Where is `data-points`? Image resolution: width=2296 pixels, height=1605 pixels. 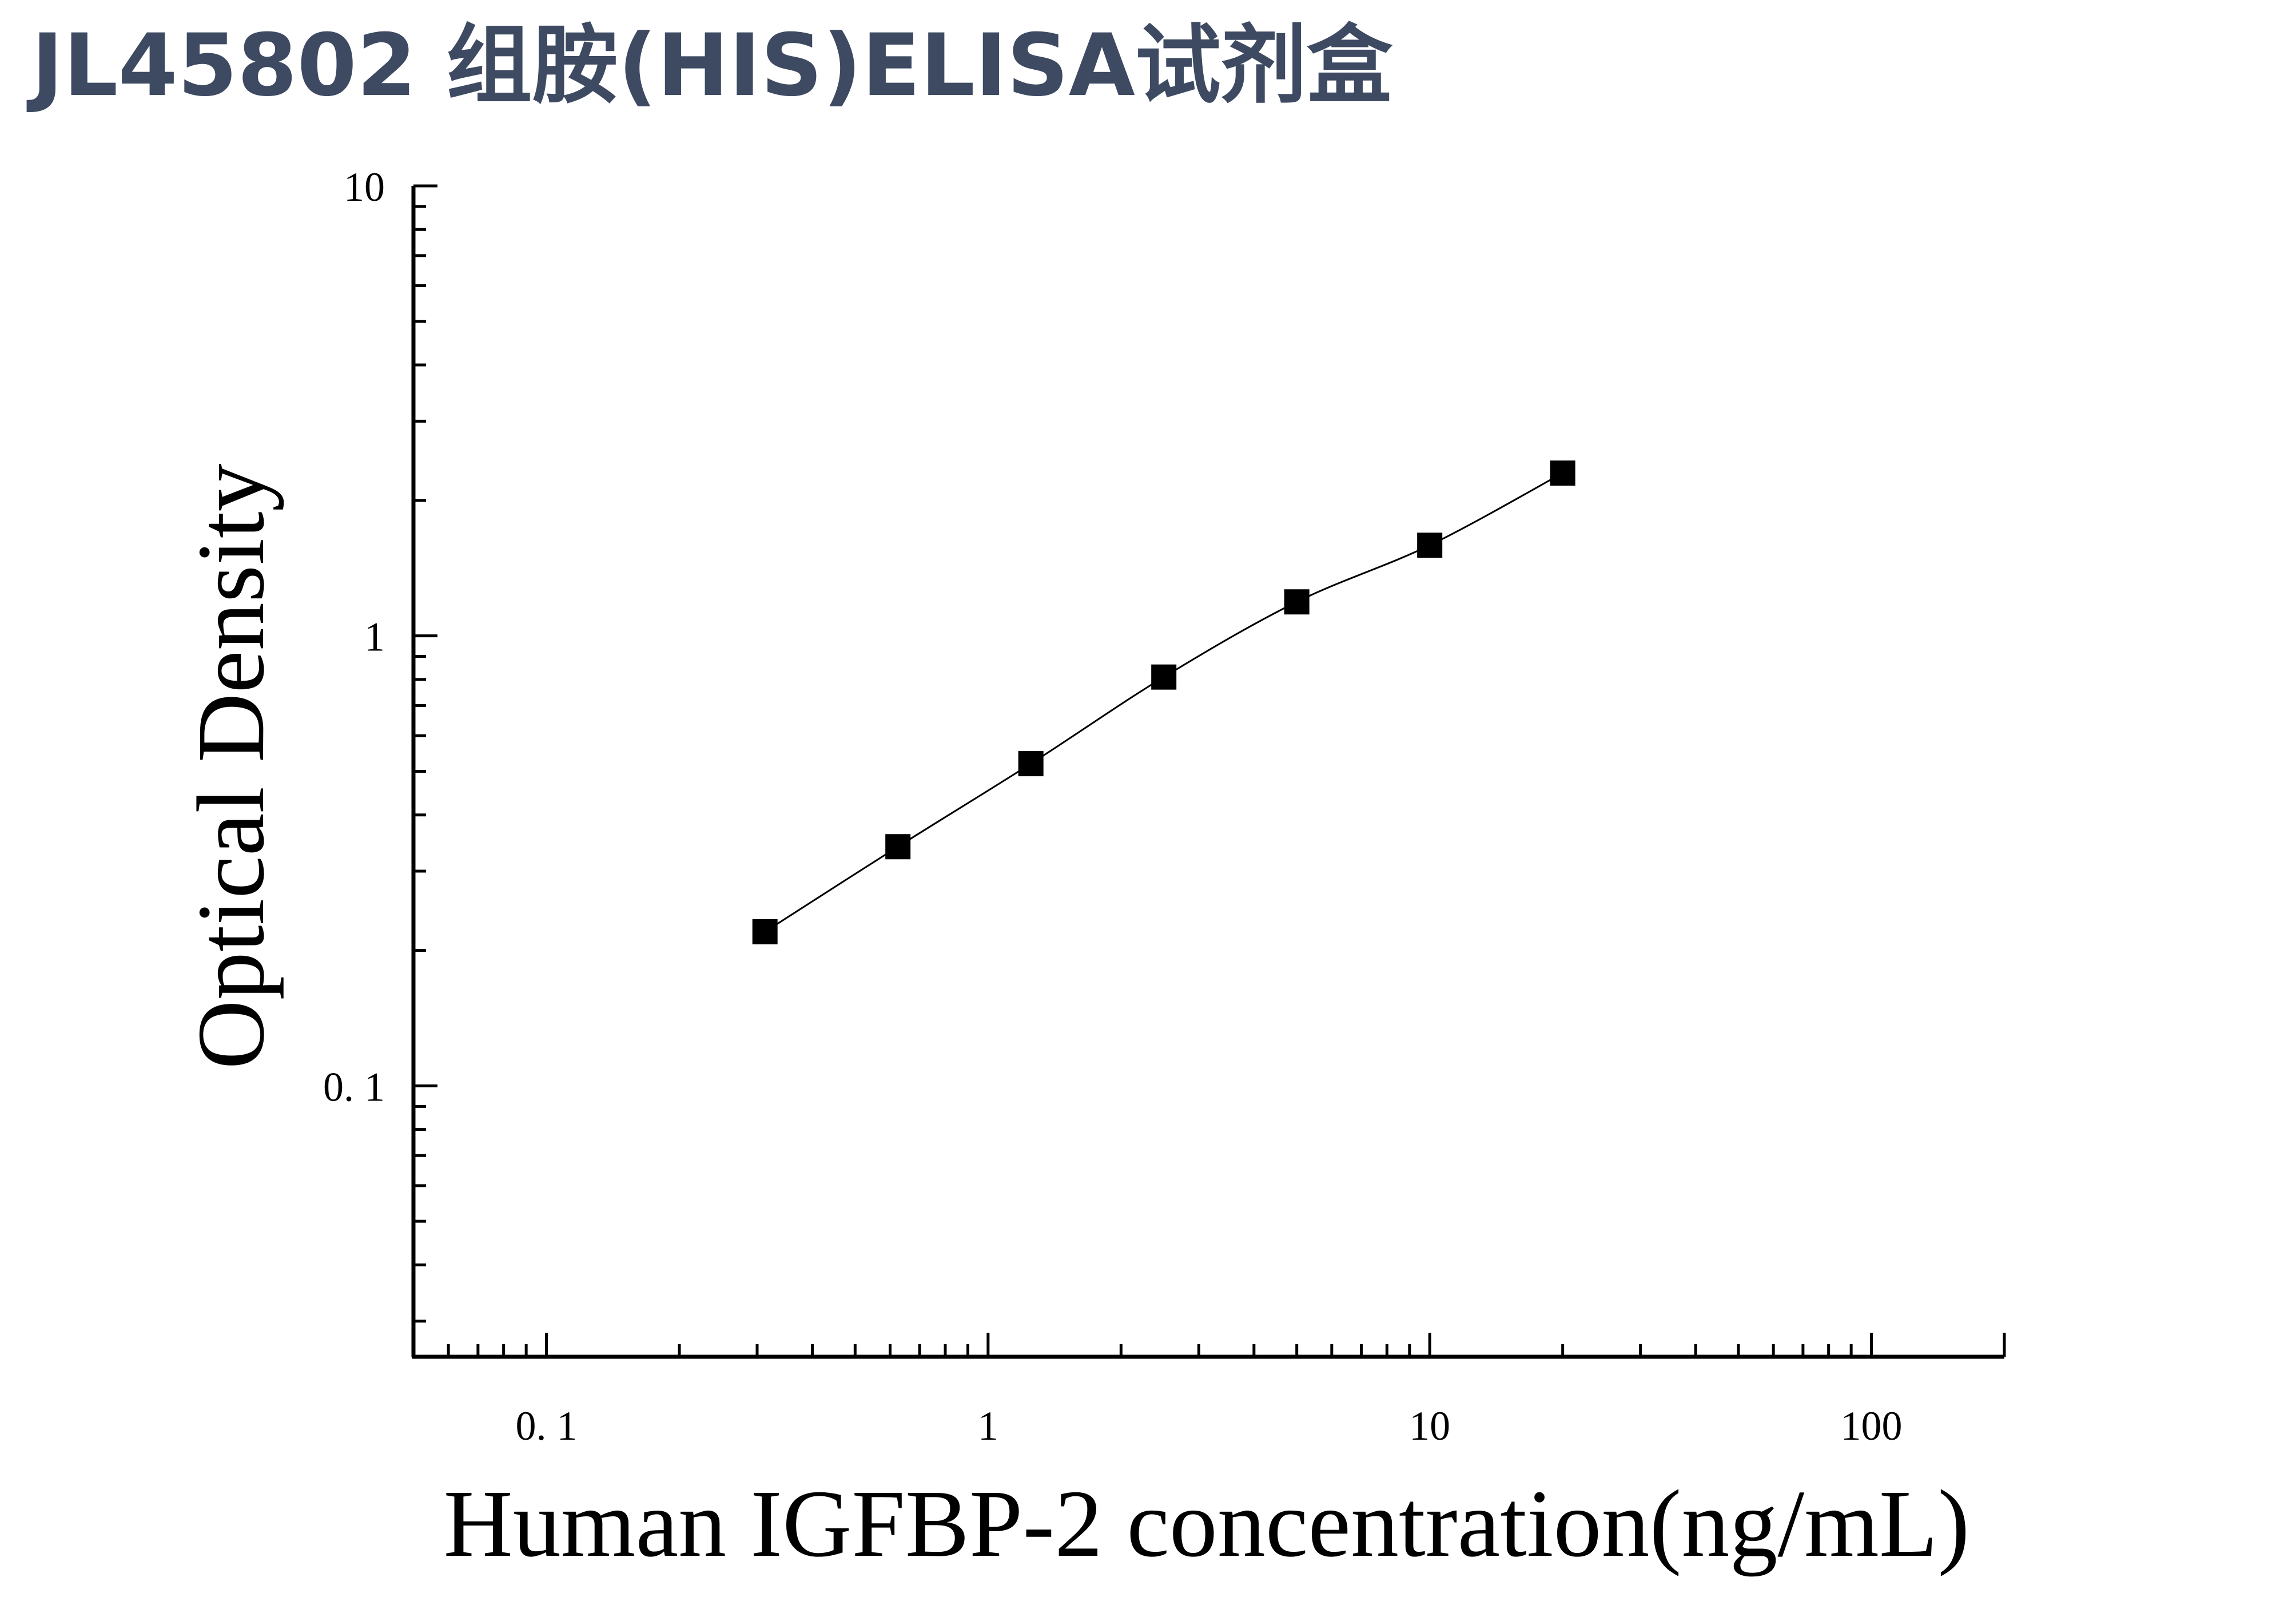 data-points is located at coordinates (1163, 702).